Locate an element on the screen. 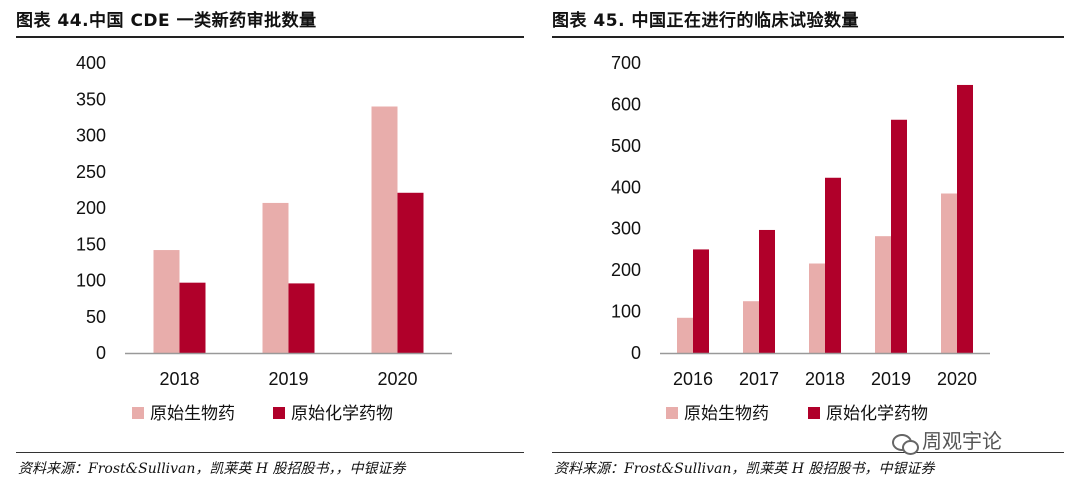  chart-title: 图表 44.中国 CDE 一类新药审批数量 is located at coordinates (166, 21).